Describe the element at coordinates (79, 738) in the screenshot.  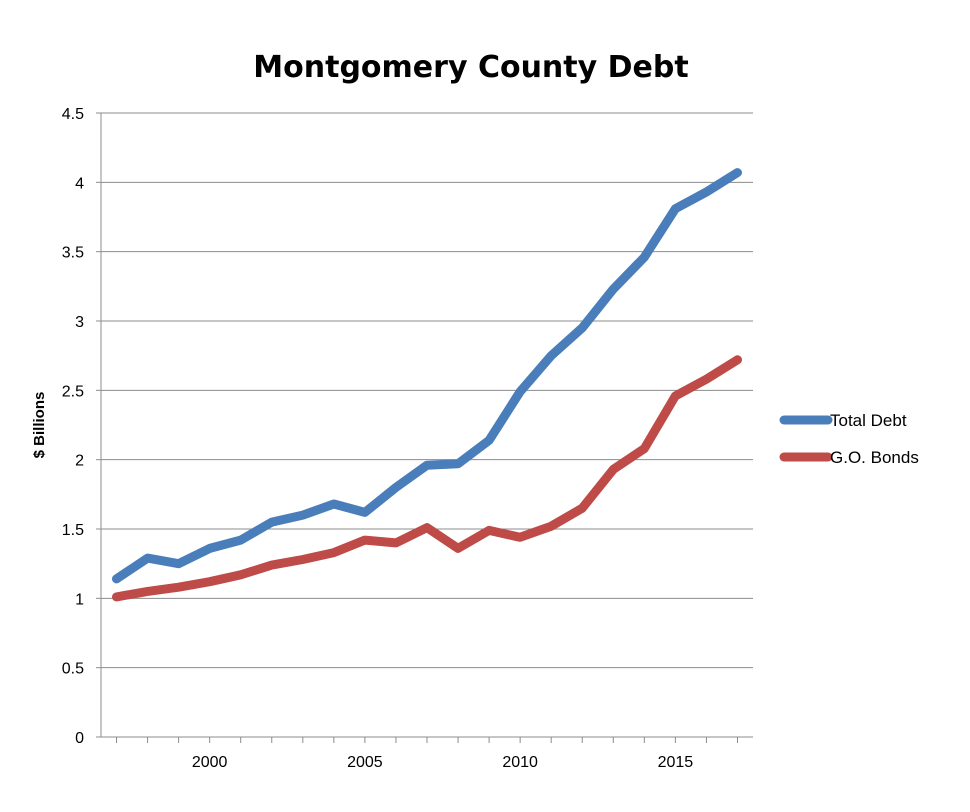
I see `y-tick-label: 0` at that location.